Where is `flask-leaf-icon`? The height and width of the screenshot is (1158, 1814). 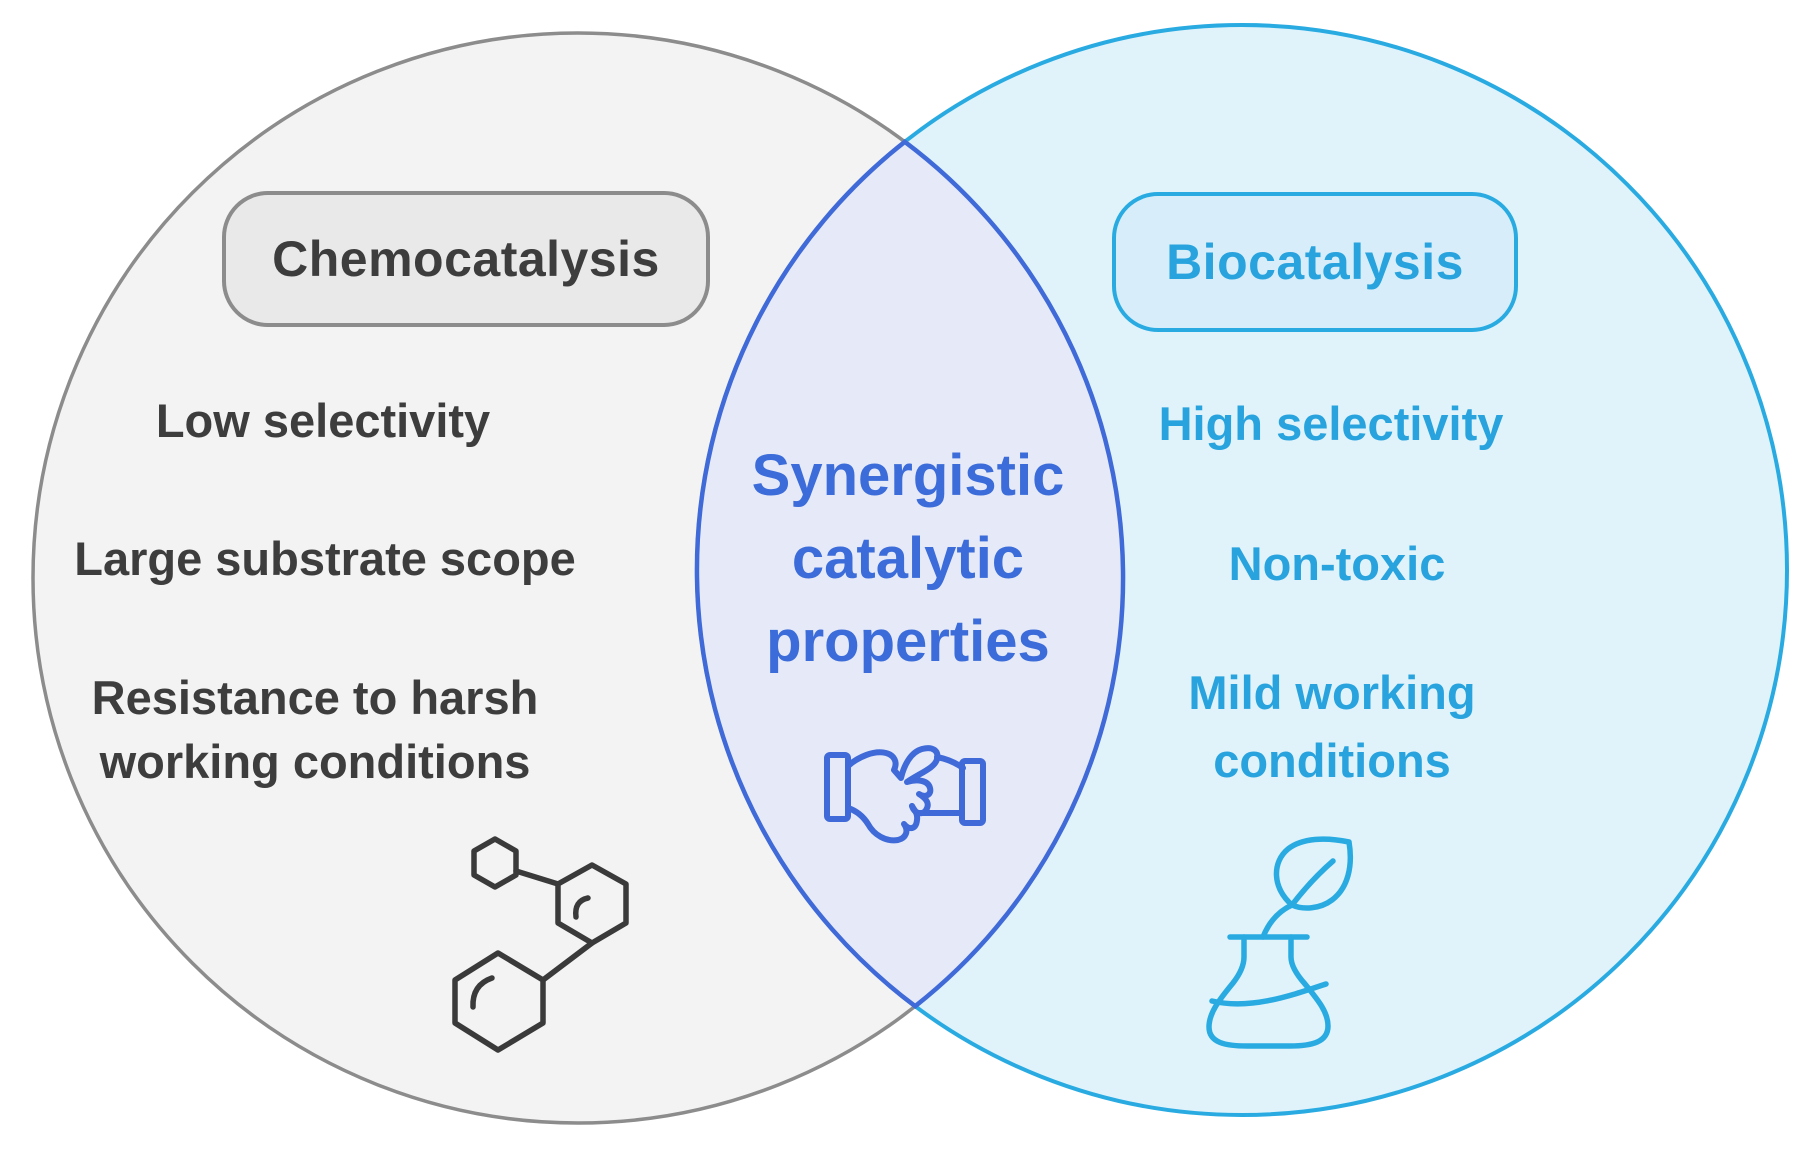
flask-leaf-icon is located at coordinates (1280, 942).